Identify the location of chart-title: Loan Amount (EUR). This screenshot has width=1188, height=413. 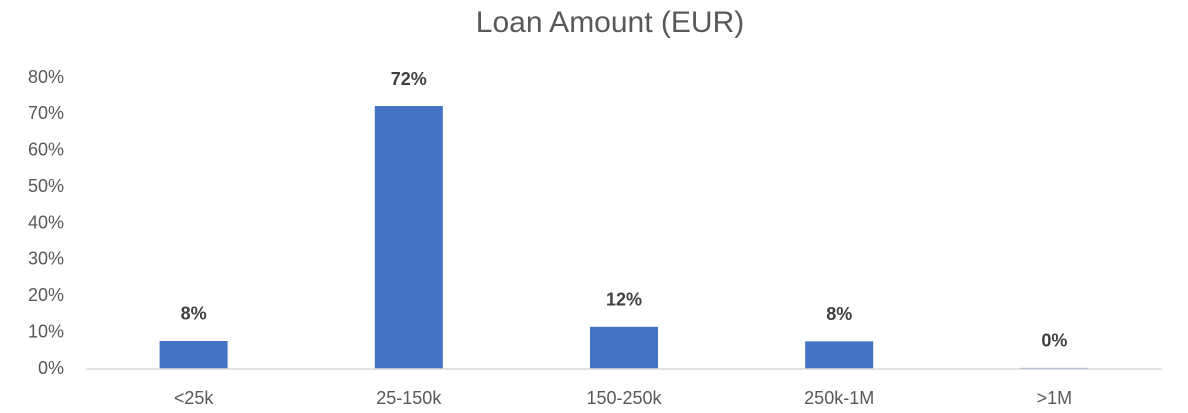
(610, 22).